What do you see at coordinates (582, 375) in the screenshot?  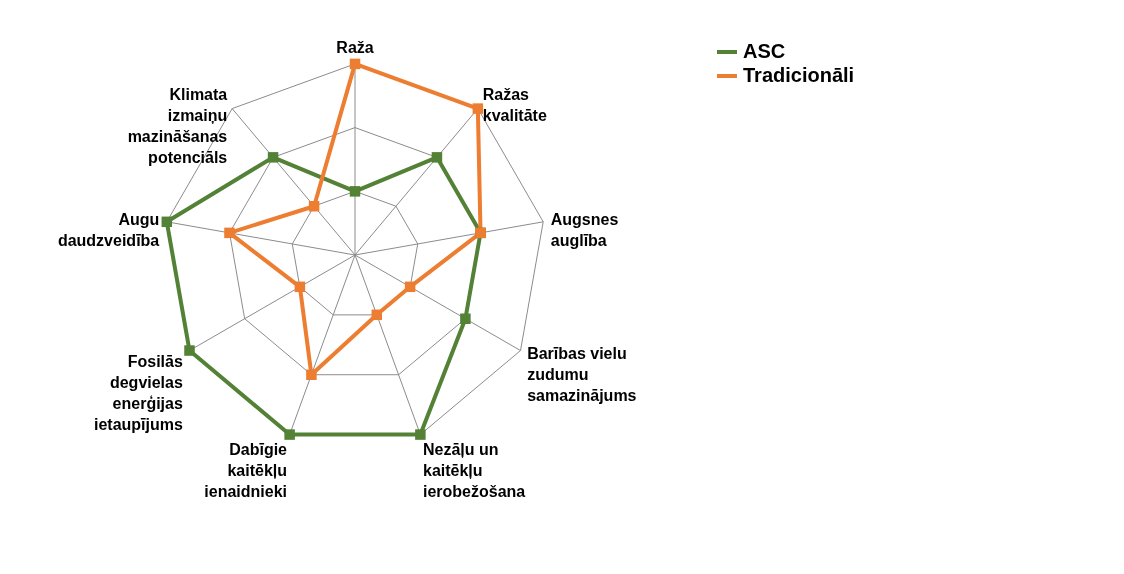 I see `spoke-label: Barības vielu zudumu samazinājums` at bounding box center [582, 375].